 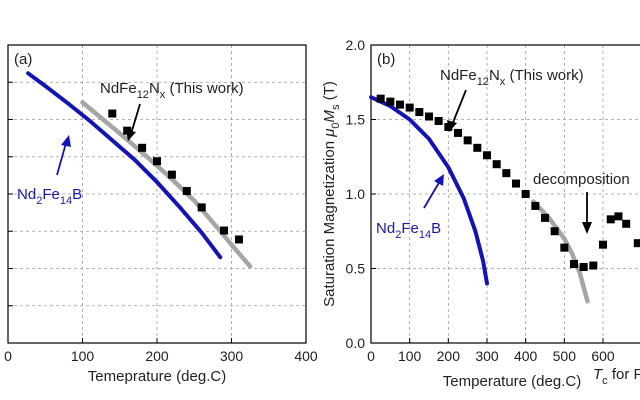 What do you see at coordinates (157, 376) in the screenshot?
I see `x-axis-label-a: Temeprature (deg.C)` at bounding box center [157, 376].